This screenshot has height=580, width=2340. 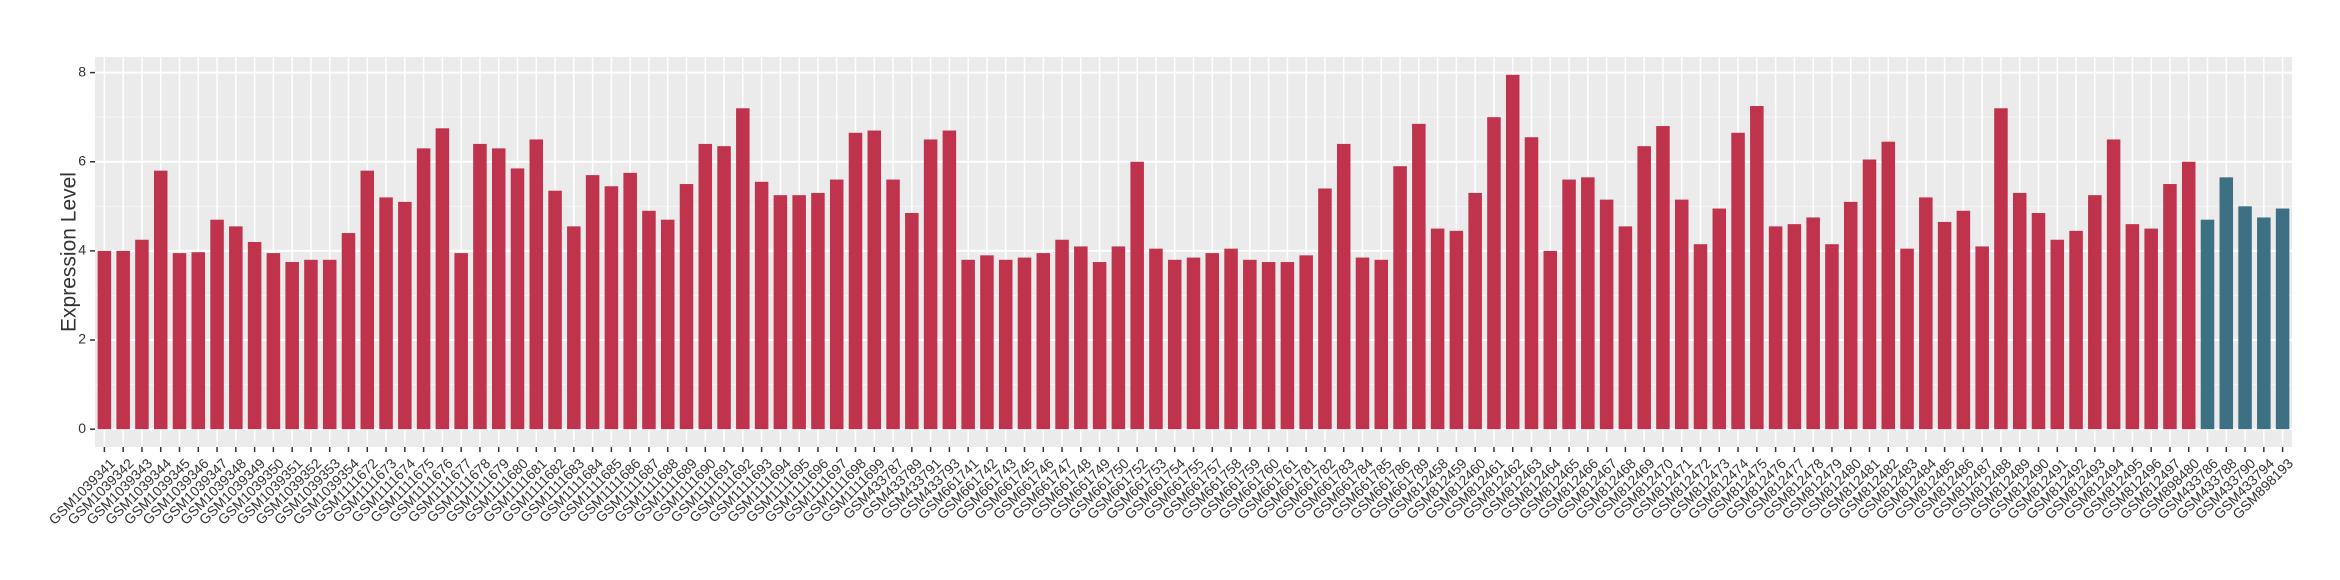 What do you see at coordinates (69, 252) in the screenshot?
I see `y-axis-title: Expression Level` at bounding box center [69, 252].